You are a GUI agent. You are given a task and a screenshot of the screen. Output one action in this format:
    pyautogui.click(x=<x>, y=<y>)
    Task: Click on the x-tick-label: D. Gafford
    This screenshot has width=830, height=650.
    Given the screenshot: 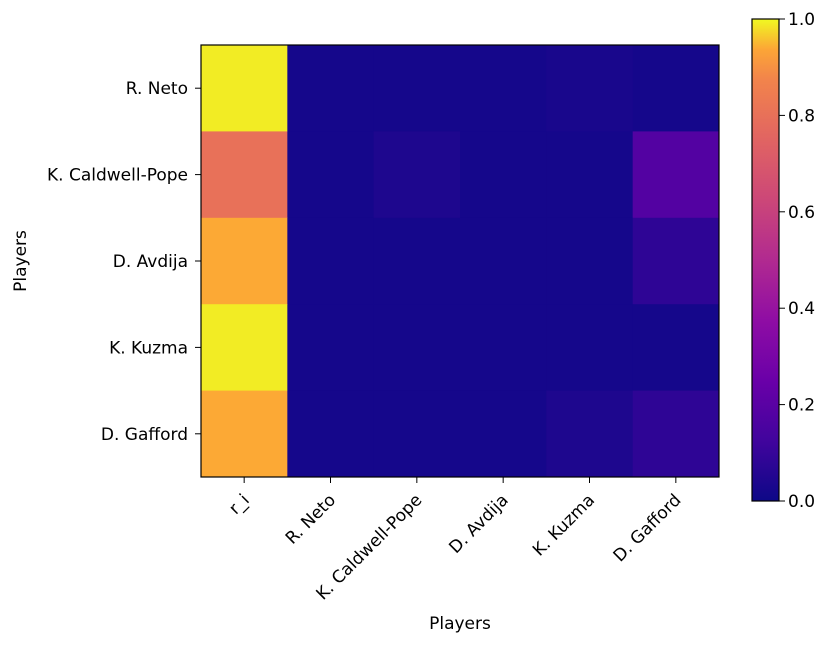 What is the action you would take?
    pyautogui.click(x=648, y=528)
    